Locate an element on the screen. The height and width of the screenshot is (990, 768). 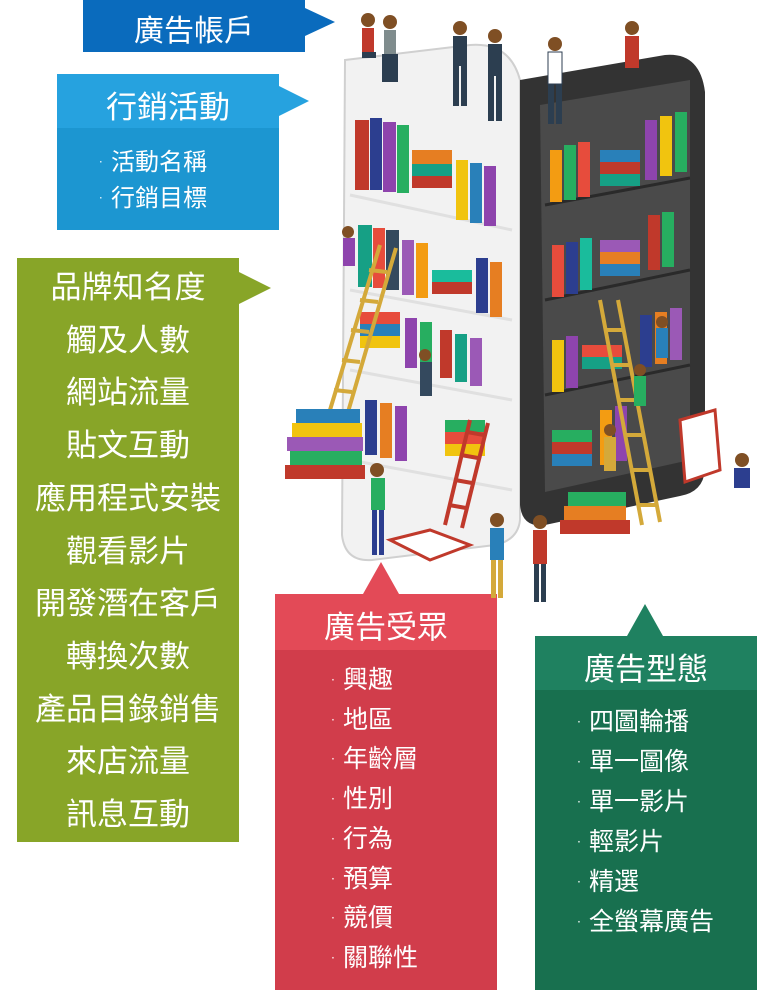
objective-item: 觀看影片 is located at coordinates (128, 551).